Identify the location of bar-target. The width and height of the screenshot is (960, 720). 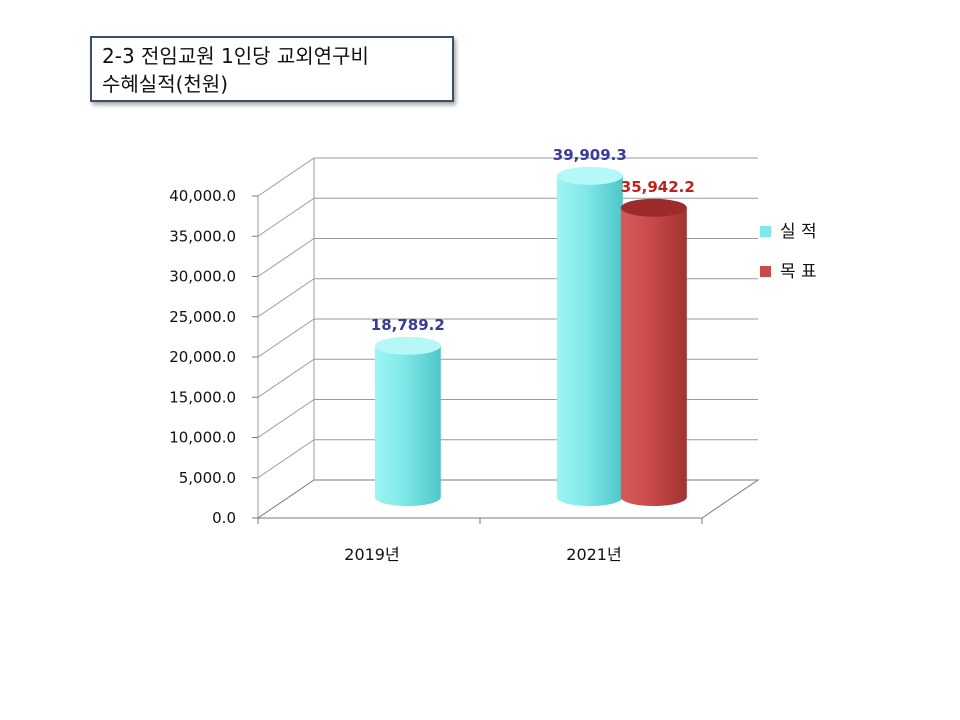
(653, 352).